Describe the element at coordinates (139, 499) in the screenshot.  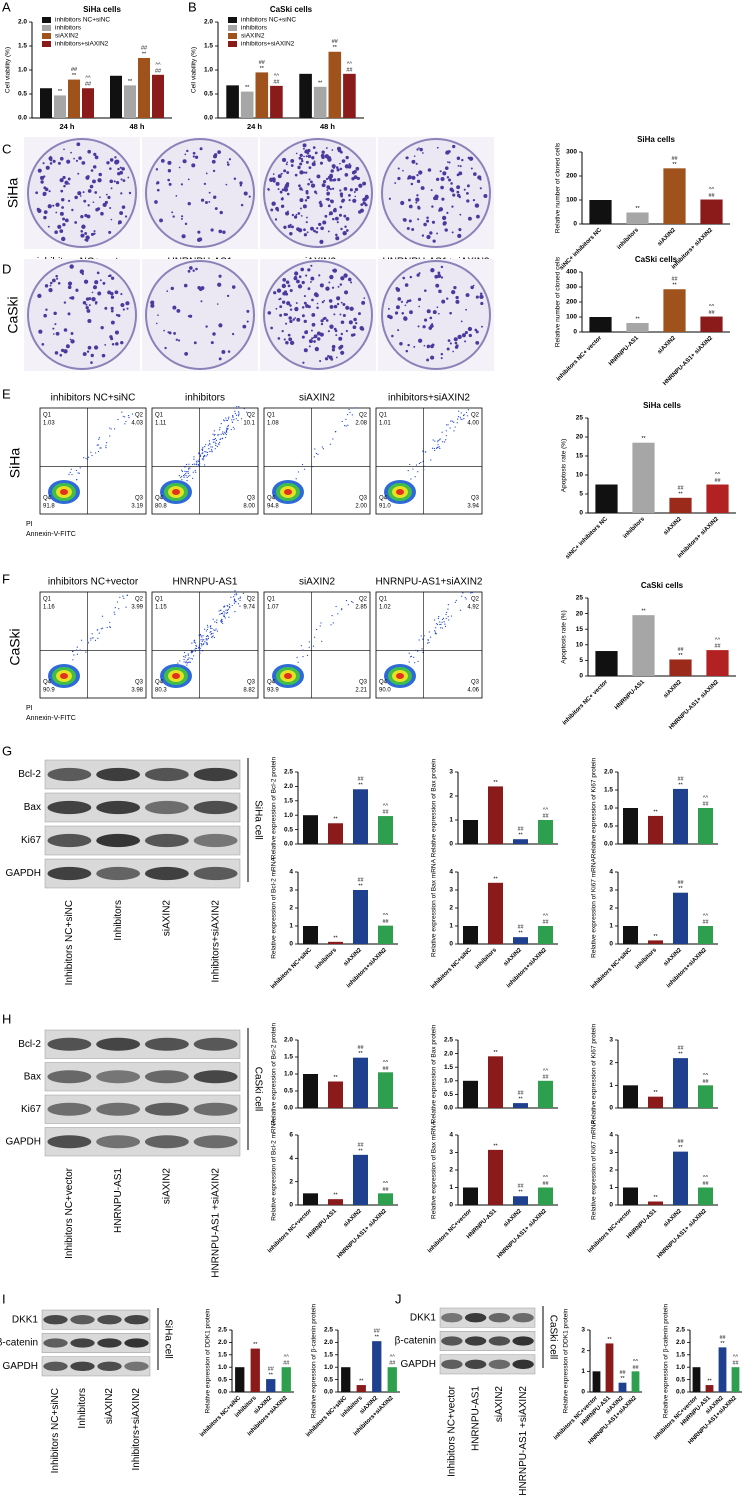
I see `quadrant-name: Q3` at that location.